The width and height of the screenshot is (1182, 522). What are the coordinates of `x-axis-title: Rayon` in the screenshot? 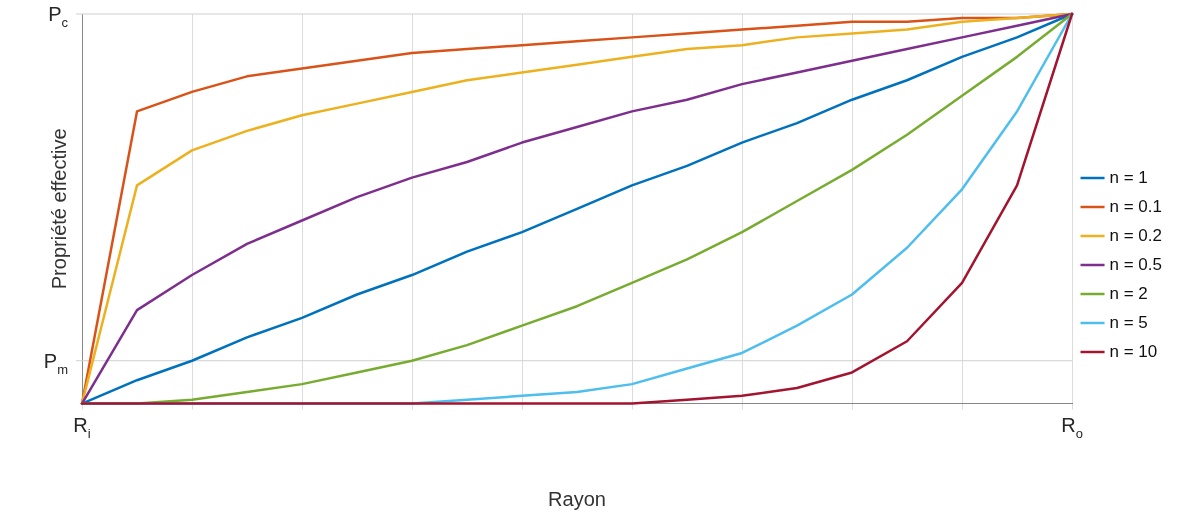 It's located at (577, 498).